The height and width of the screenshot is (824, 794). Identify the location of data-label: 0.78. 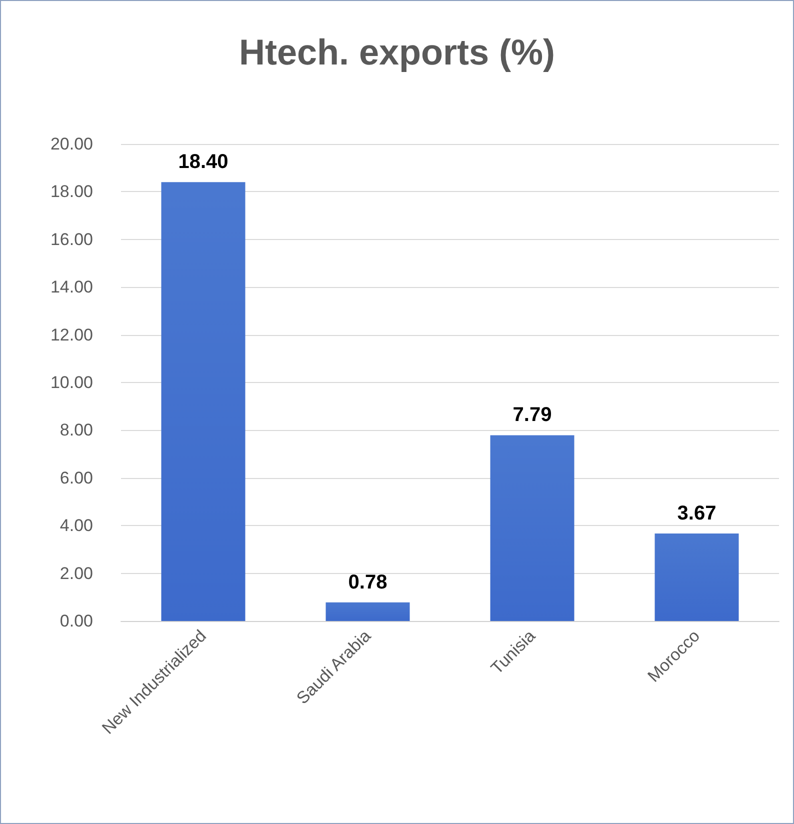
(368, 582).